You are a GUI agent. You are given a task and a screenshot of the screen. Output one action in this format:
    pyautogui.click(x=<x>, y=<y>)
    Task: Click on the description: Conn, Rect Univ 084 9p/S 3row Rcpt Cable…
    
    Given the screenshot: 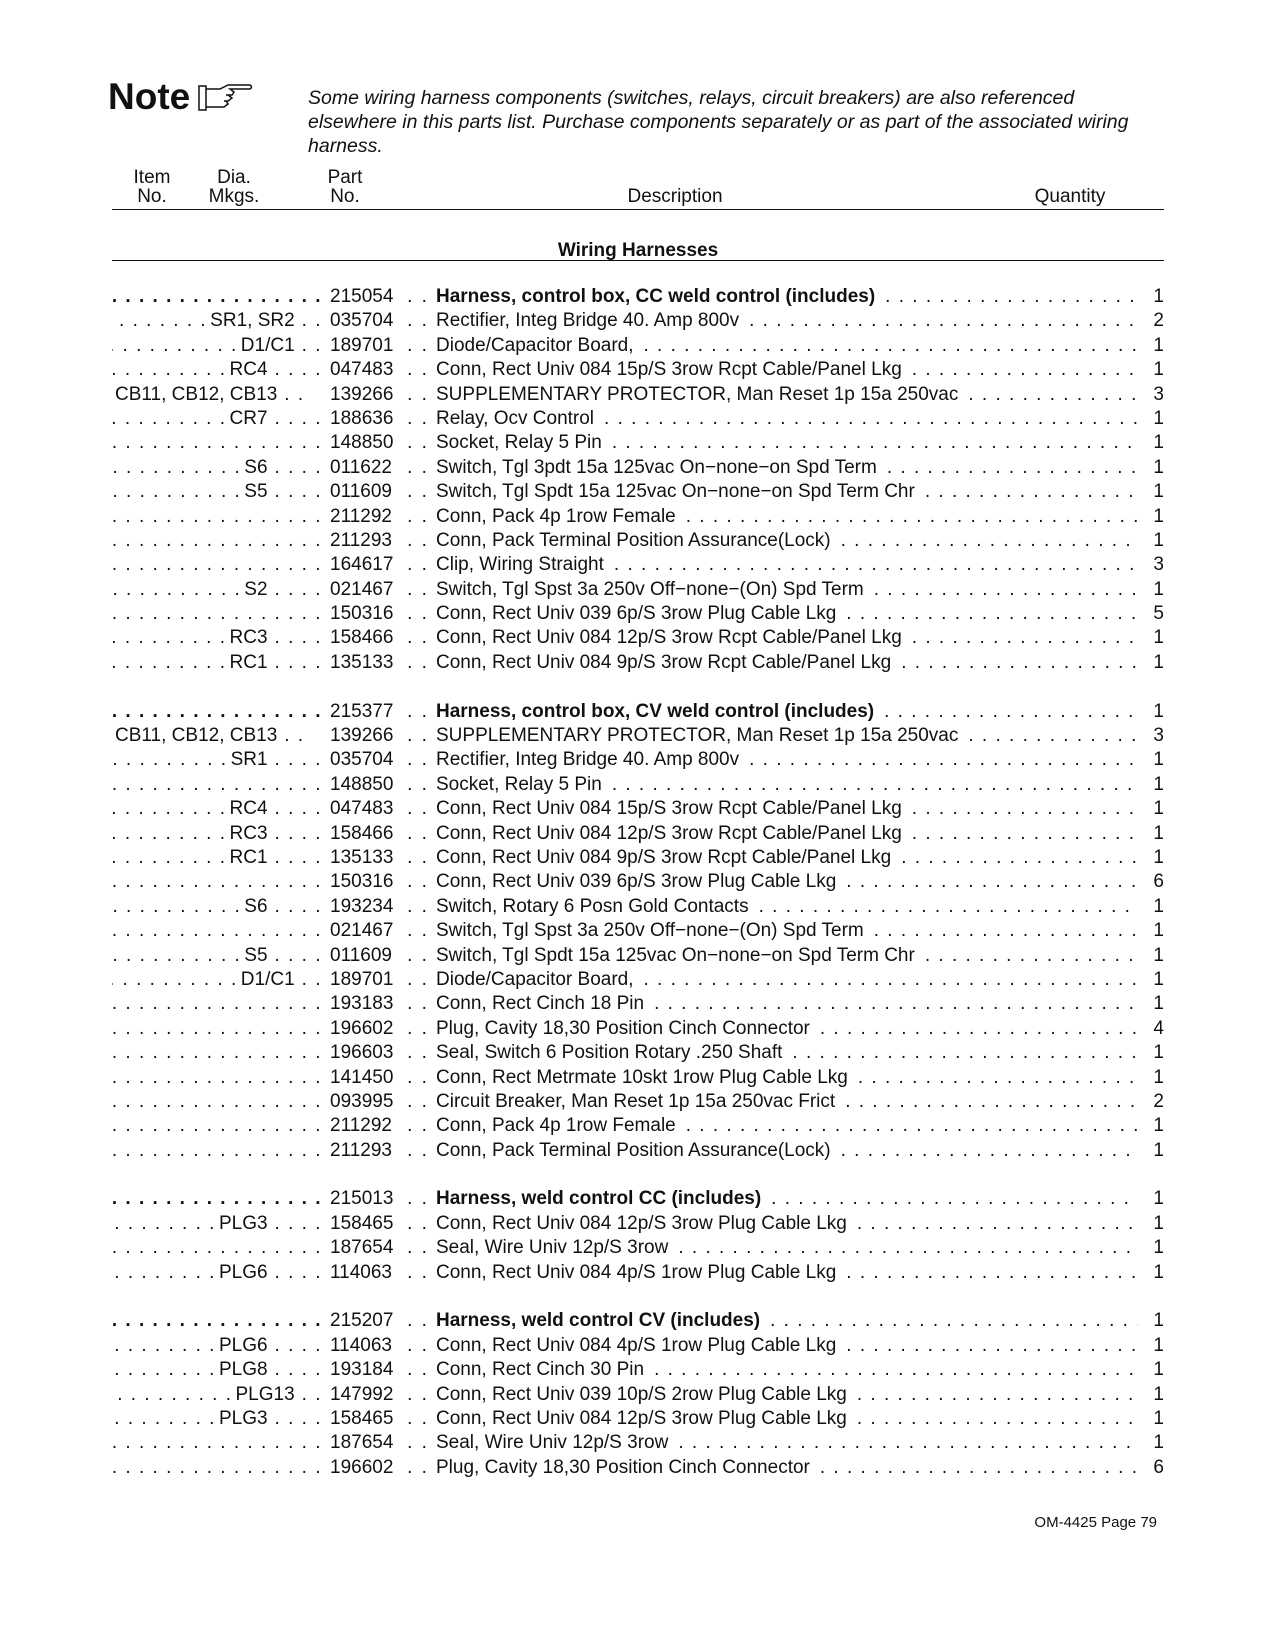 What is the action you would take?
    pyautogui.click(x=664, y=857)
    